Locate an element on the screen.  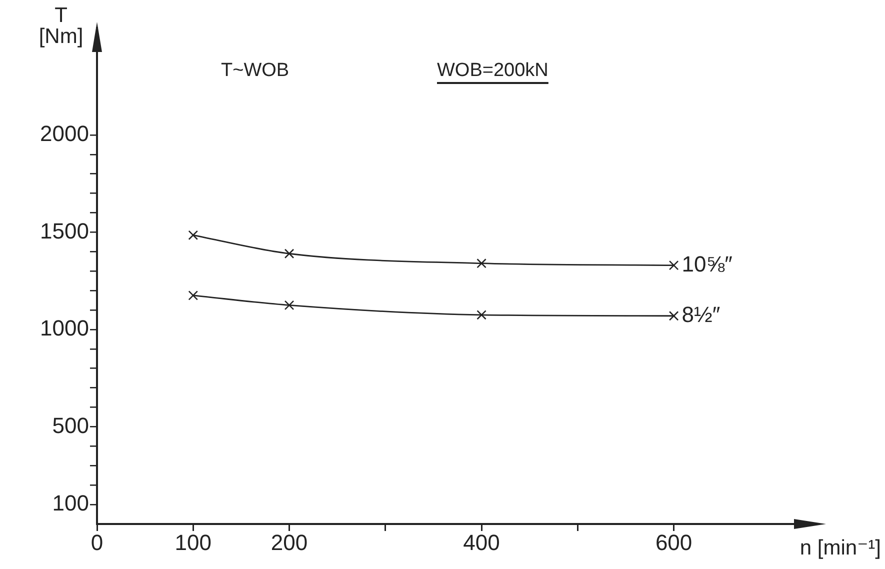
annotation: WOB=200kN is located at coordinates (492, 71).